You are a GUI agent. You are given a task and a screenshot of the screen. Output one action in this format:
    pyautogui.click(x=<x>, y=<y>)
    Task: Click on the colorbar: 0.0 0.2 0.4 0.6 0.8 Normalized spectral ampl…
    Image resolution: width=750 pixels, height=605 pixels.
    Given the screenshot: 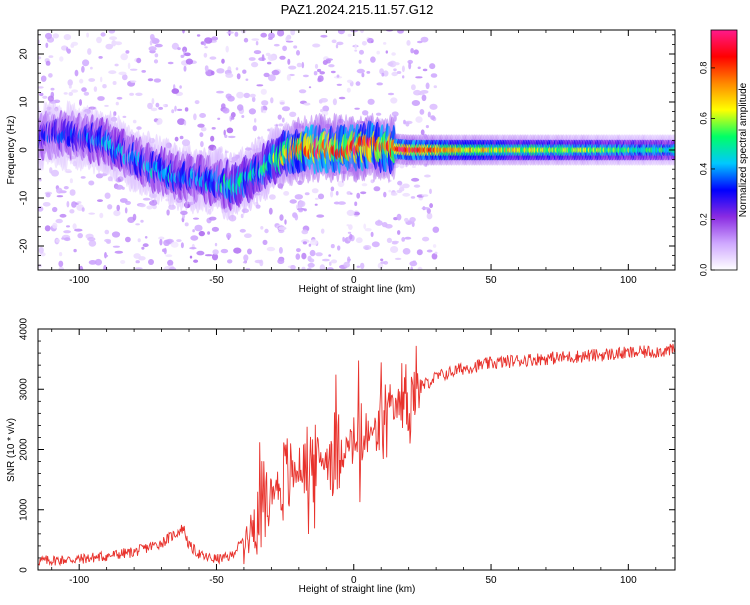 What is the action you would take?
    pyautogui.click(x=723, y=152)
    